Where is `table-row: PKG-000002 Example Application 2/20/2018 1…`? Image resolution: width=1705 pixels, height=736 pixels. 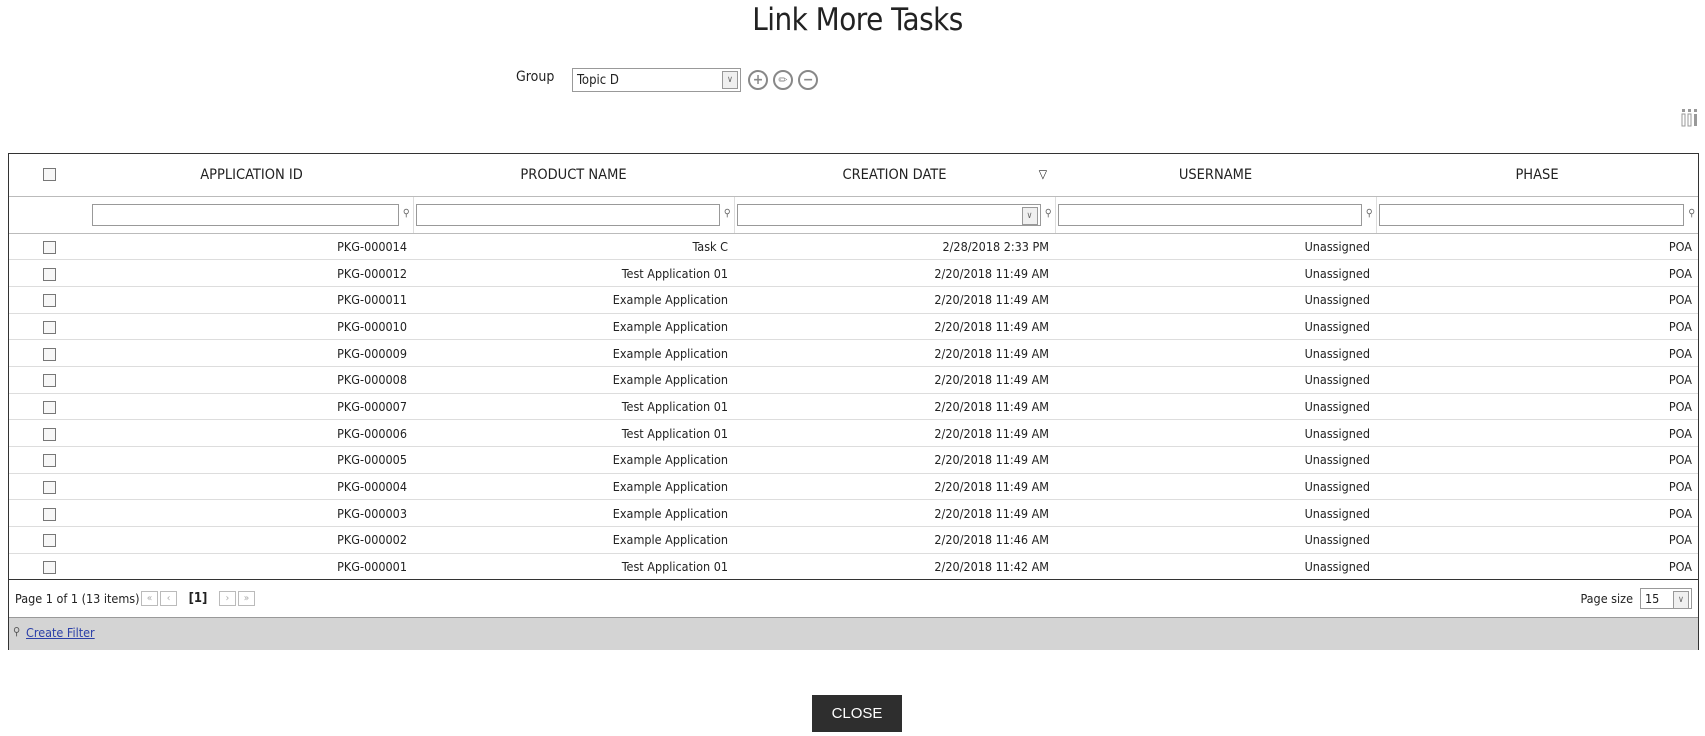 table-row: PKG-000002 Example Application 2/20/2018 1… is located at coordinates (853, 540).